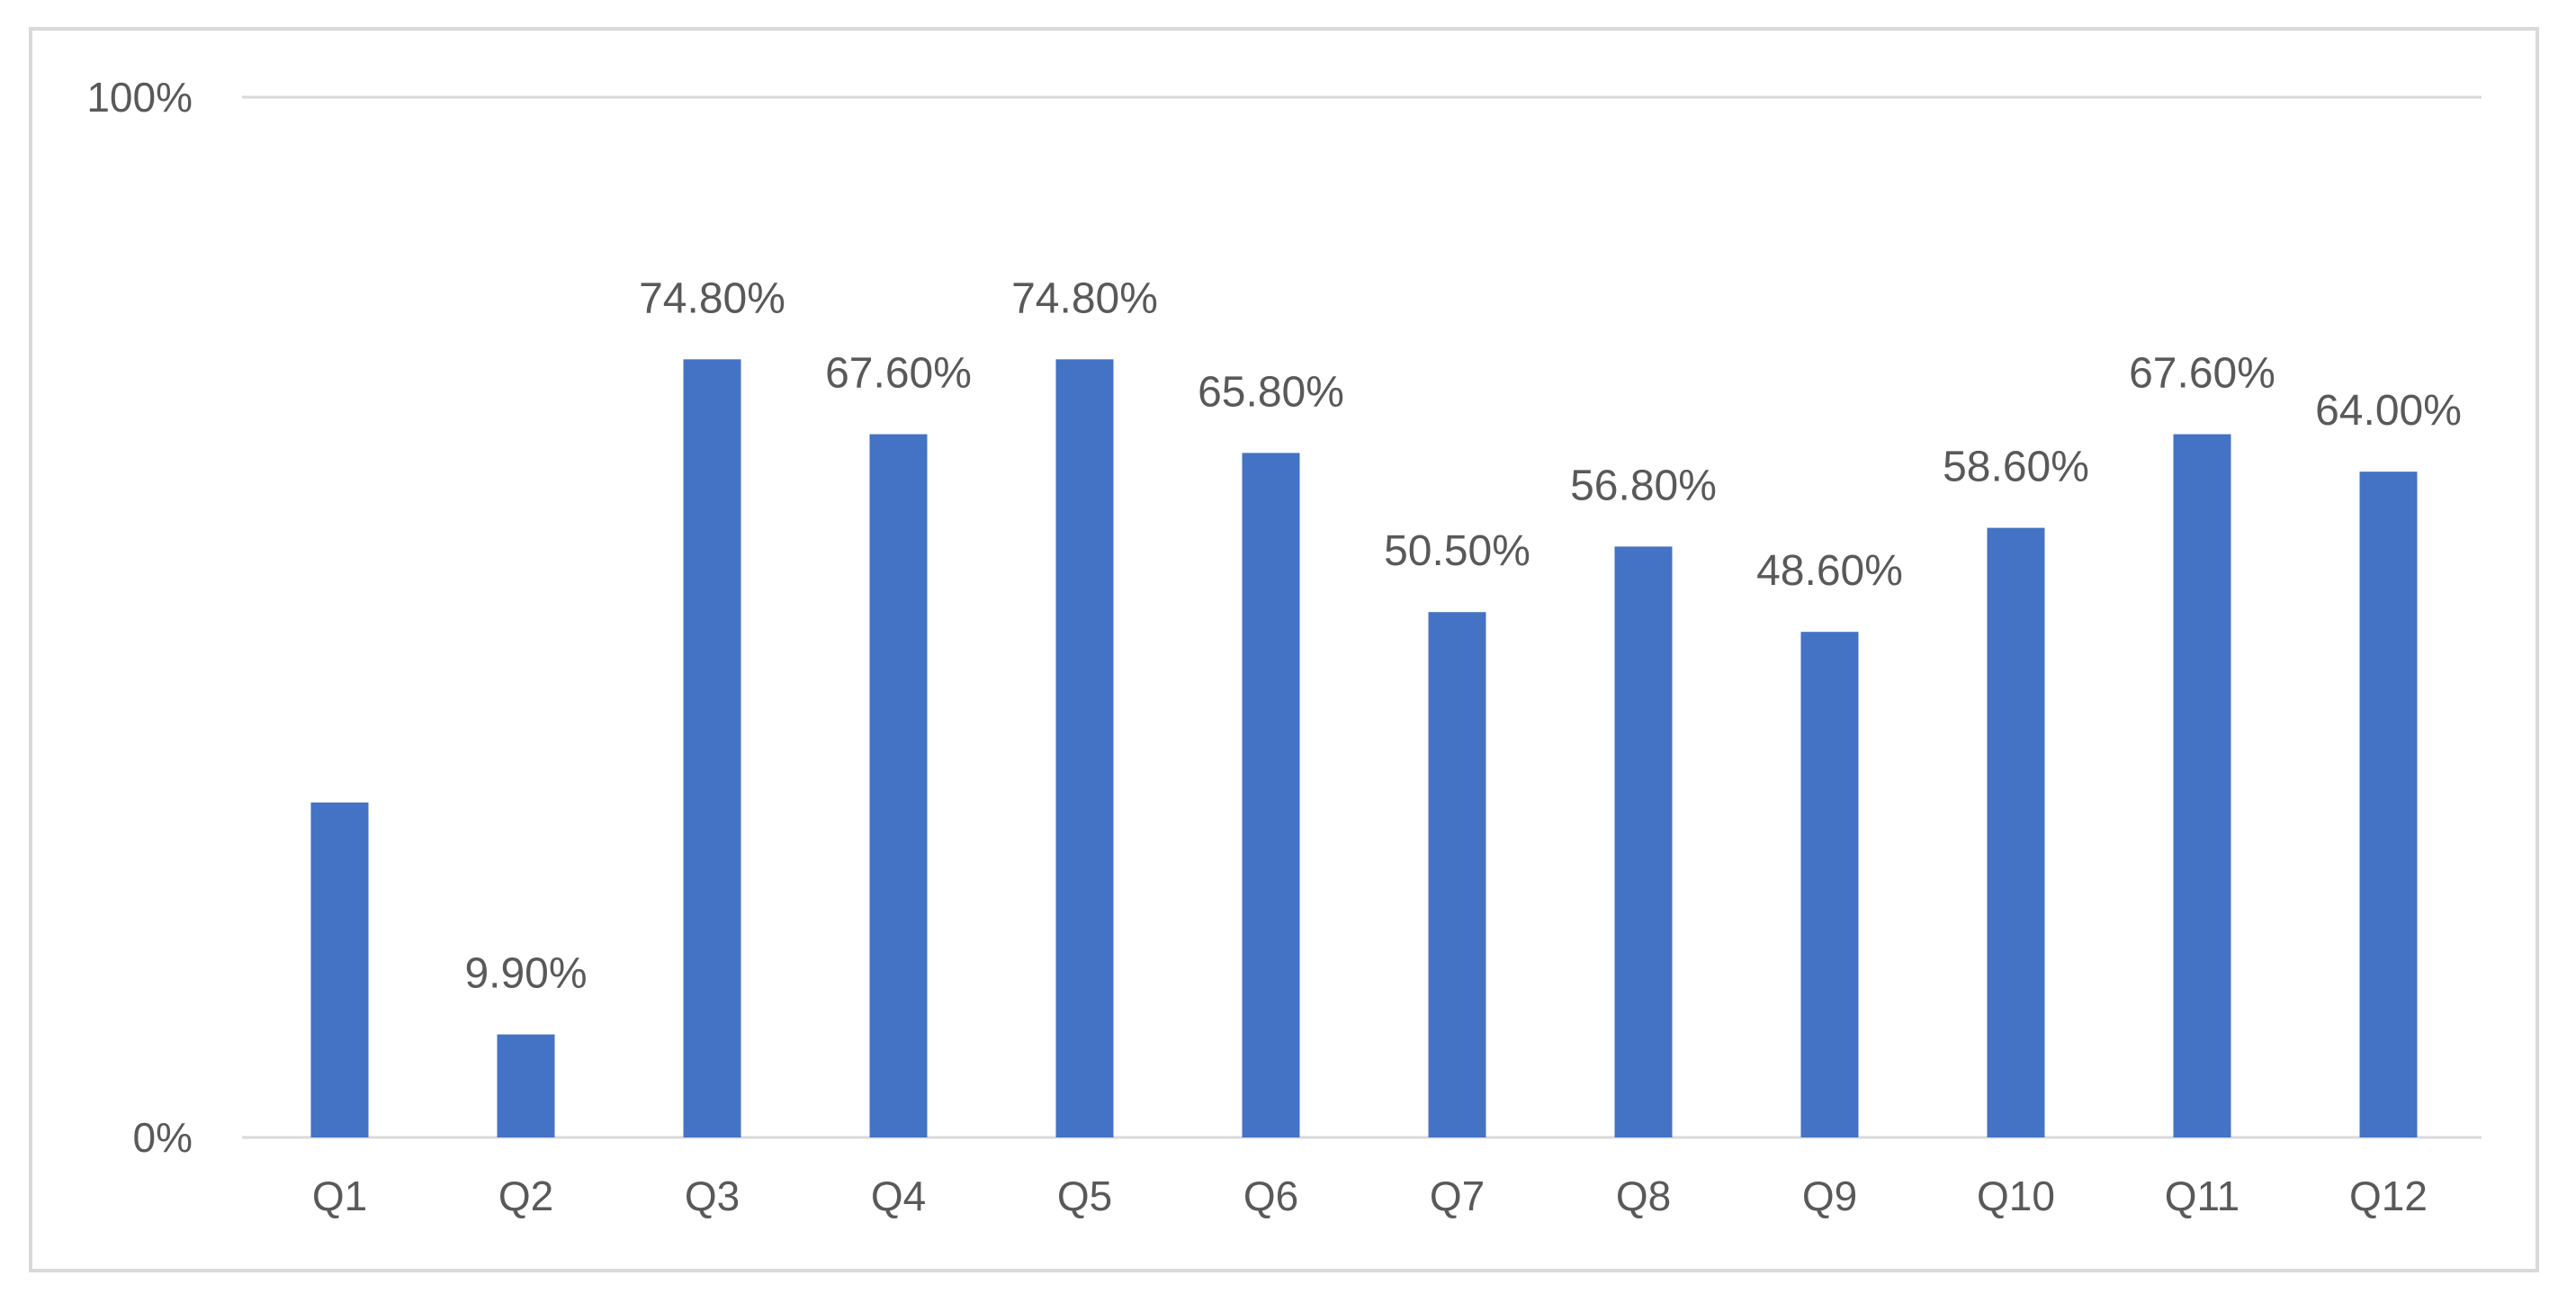  Describe the element at coordinates (163, 1137) in the screenshot. I see `y-tick-label: 0%` at that location.